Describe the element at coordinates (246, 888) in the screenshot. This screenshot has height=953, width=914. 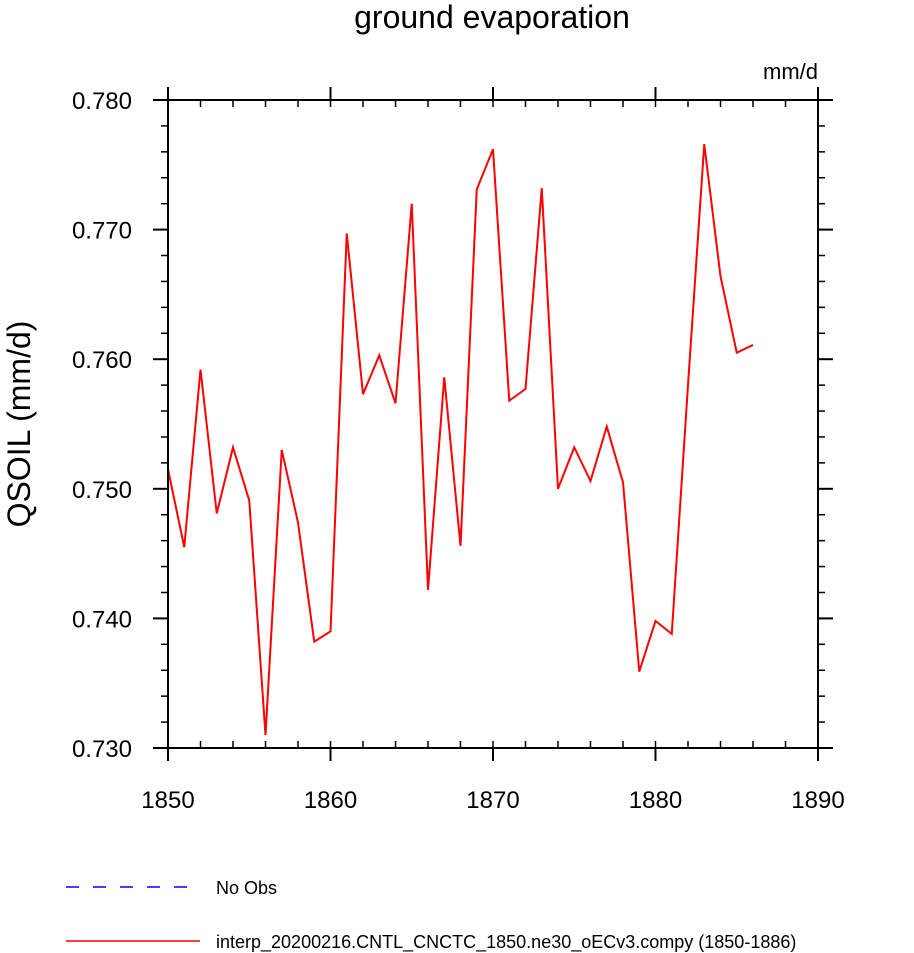
I see `legend-label-no-obs: No Obs` at that location.